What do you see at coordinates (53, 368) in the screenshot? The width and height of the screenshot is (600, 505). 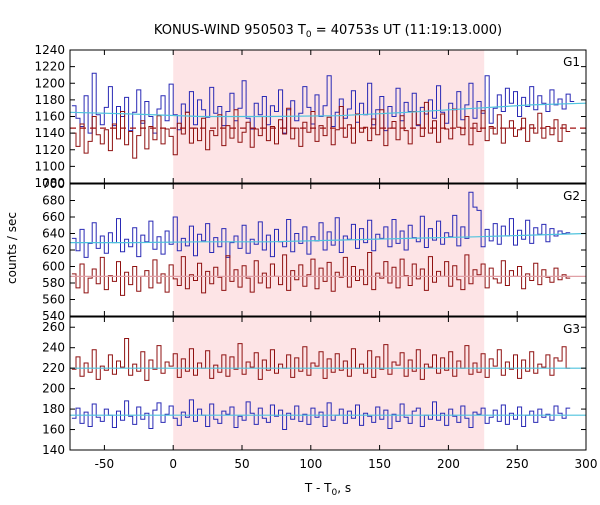 I see `y-tick-label: 220` at bounding box center [53, 368].